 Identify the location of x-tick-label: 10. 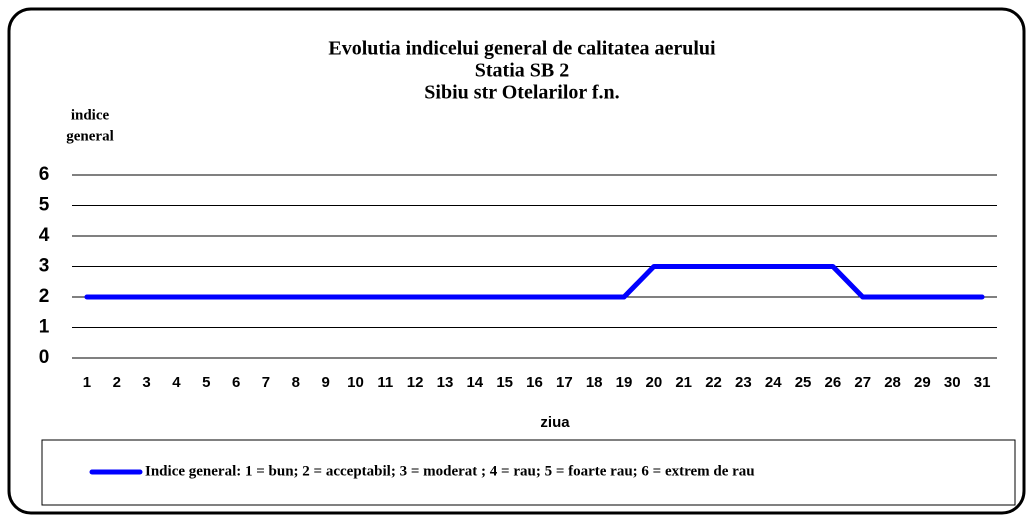
(355, 382).